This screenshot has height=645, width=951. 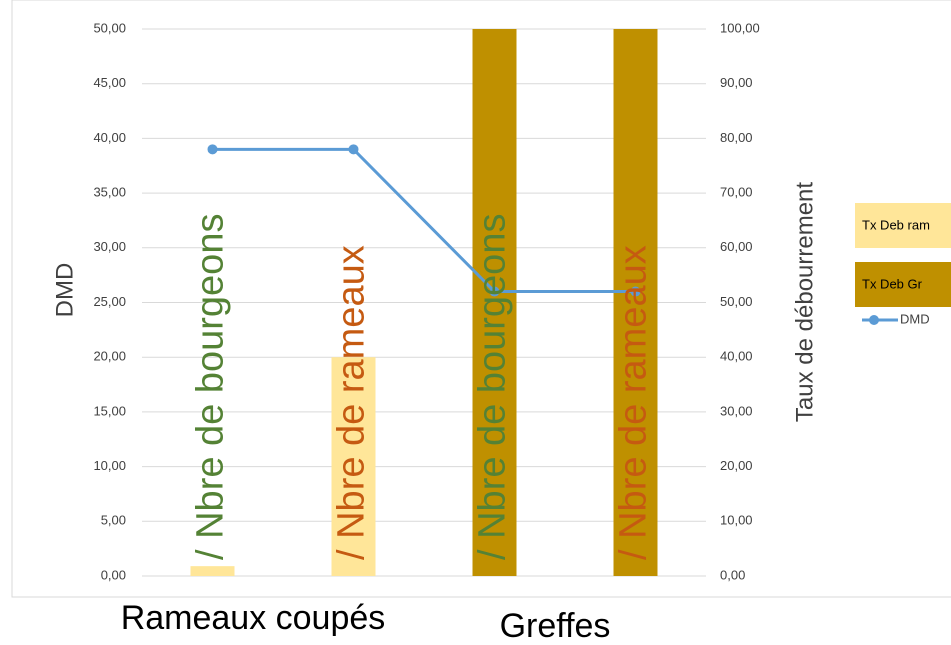 I want to click on y-tick-label: 40,00, so click(x=109, y=137).